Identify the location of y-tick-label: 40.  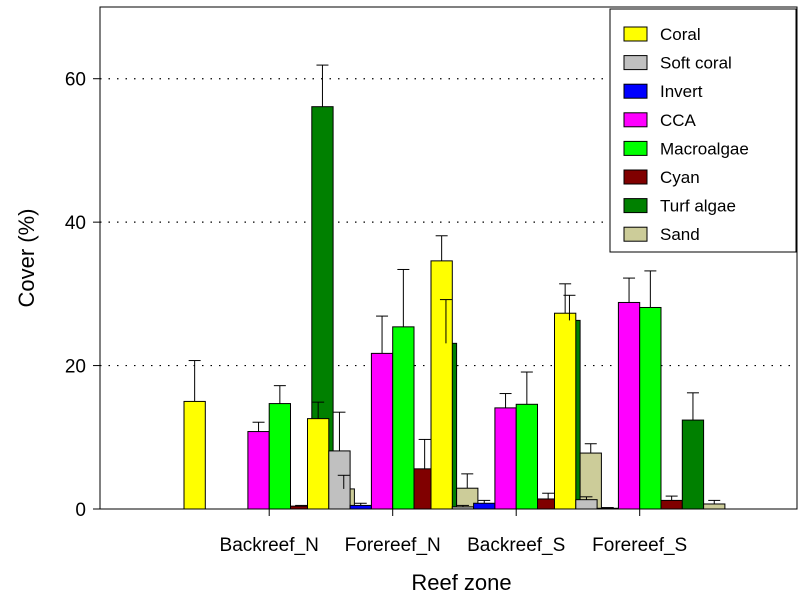
(75, 223).